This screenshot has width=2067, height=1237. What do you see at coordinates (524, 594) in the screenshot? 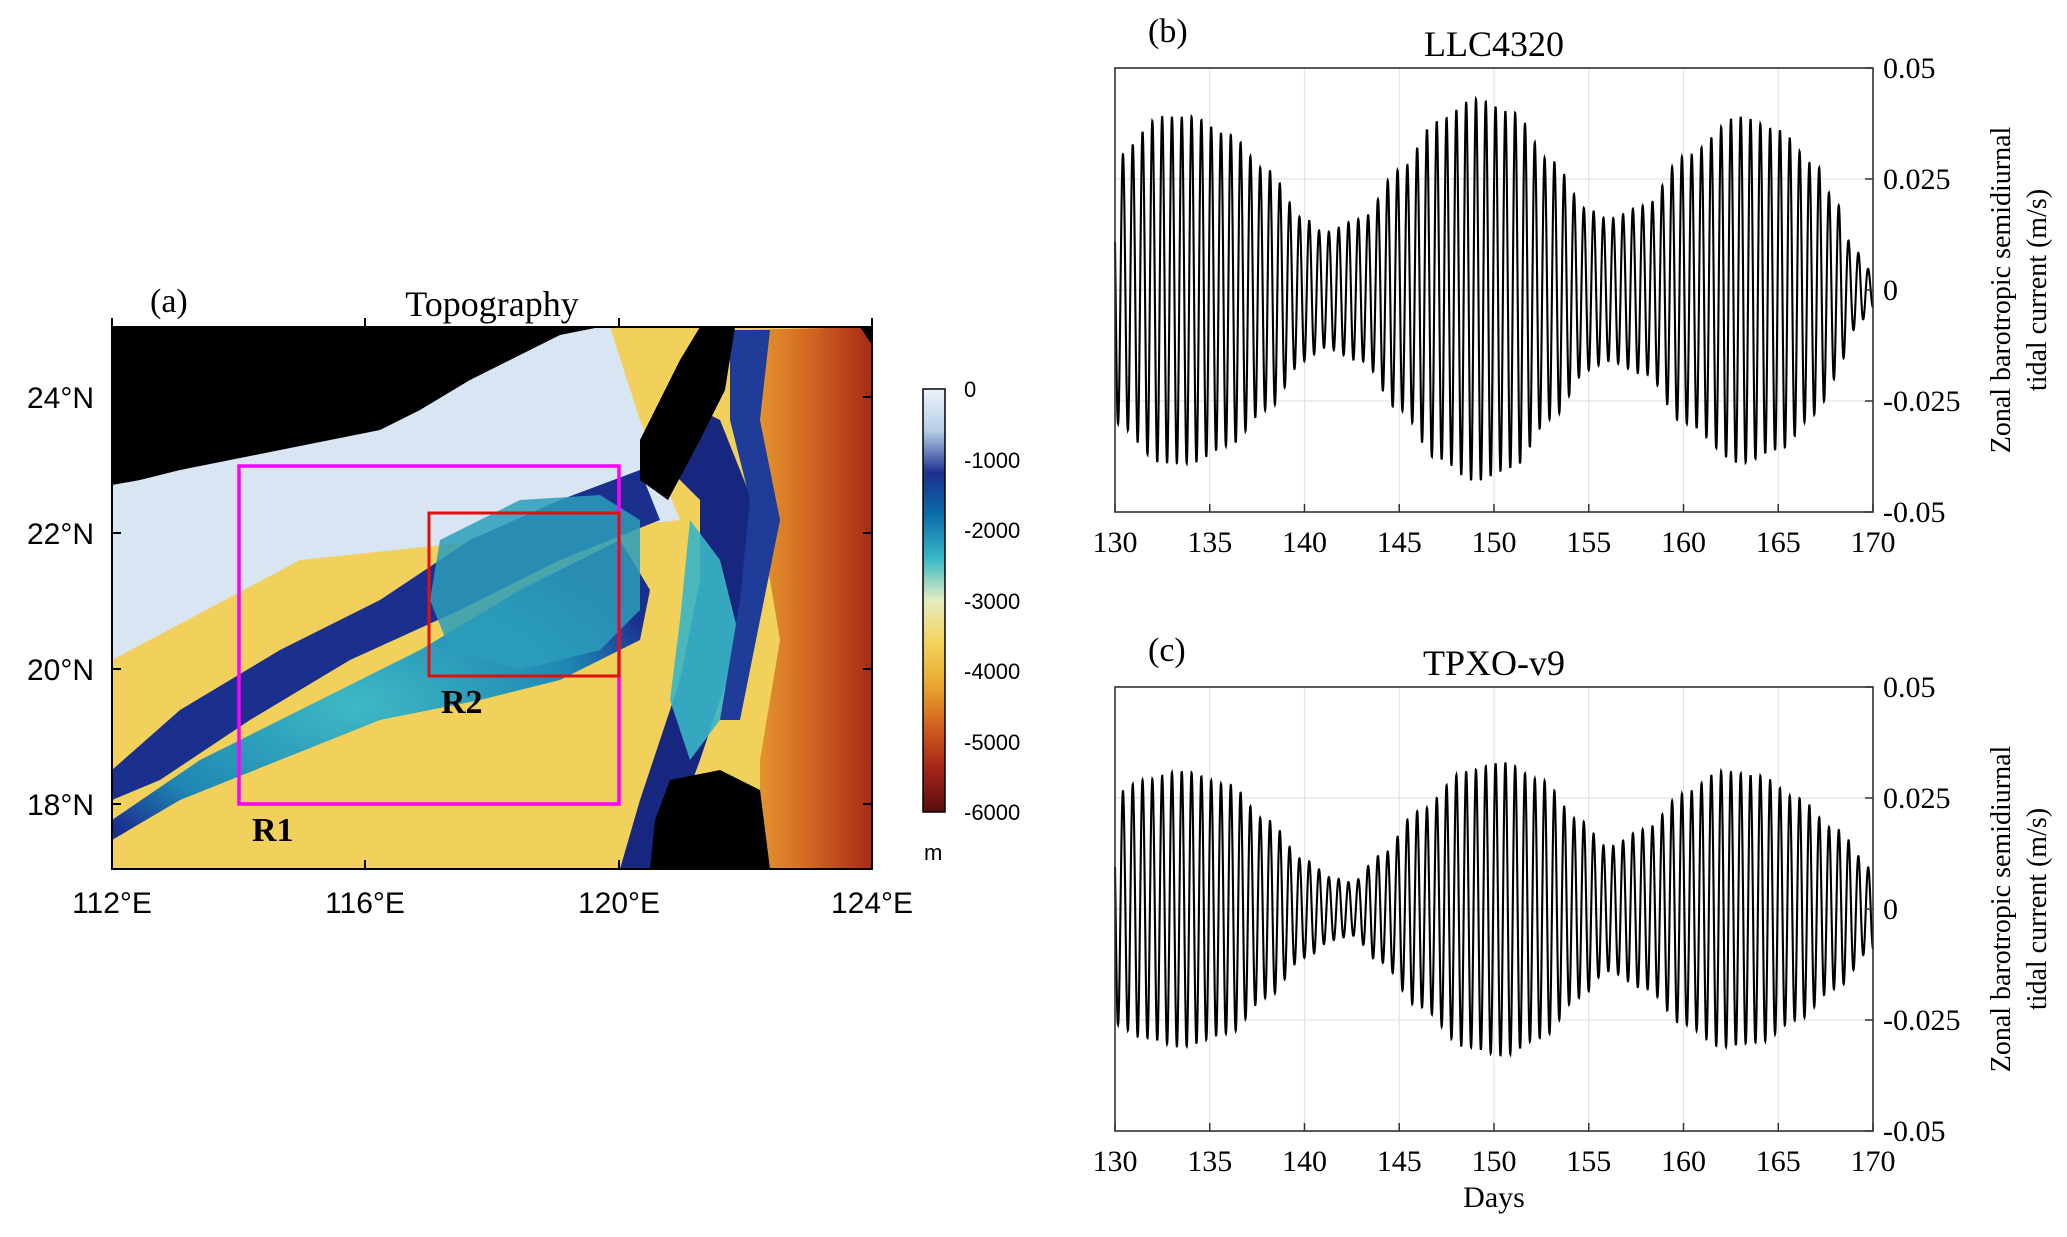
I see `region-r2-box` at bounding box center [524, 594].